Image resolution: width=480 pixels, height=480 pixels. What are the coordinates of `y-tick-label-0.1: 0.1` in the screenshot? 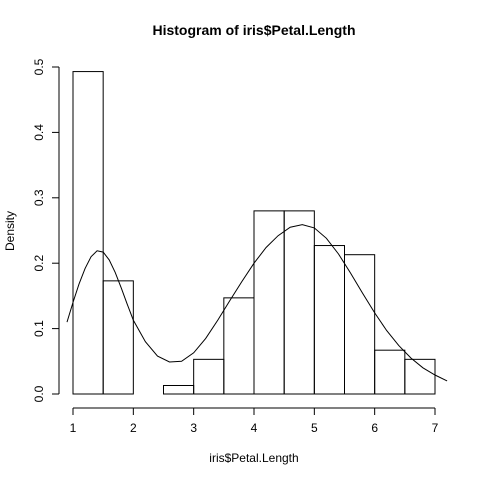 It's located at (39, 328).